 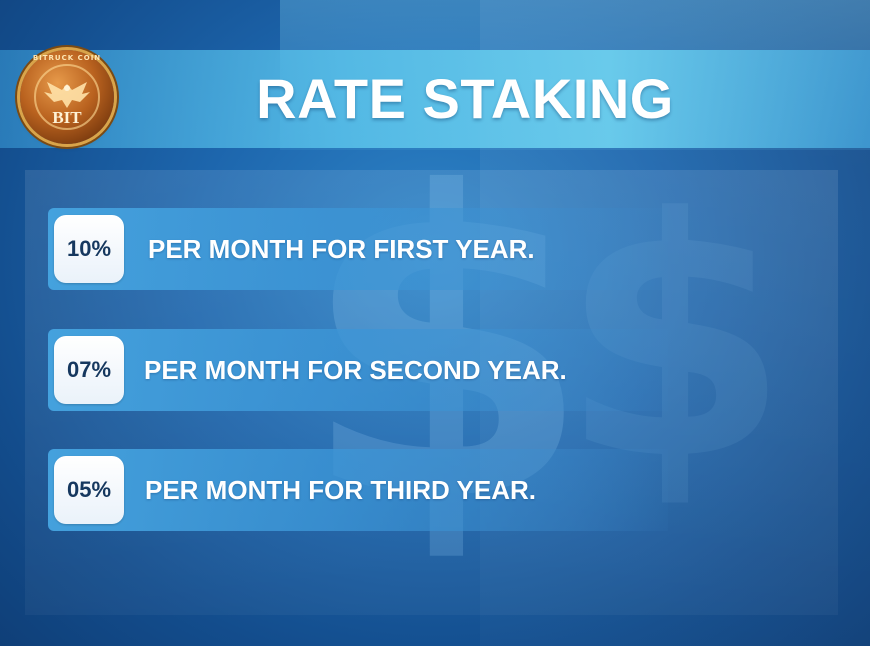 I want to click on rate-label: PER MONTH FOR FIRST YEAR., so click(x=341, y=249).